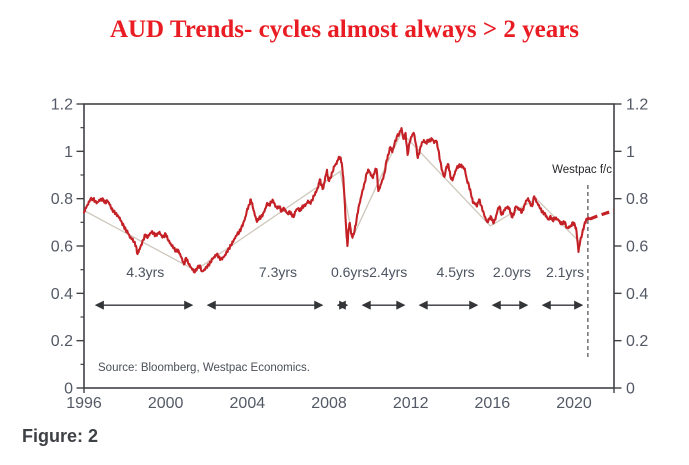 The height and width of the screenshot is (465, 689). Describe the element at coordinates (637, 105) in the screenshot. I see `y-axis-tick-label-right: 1.2` at that location.